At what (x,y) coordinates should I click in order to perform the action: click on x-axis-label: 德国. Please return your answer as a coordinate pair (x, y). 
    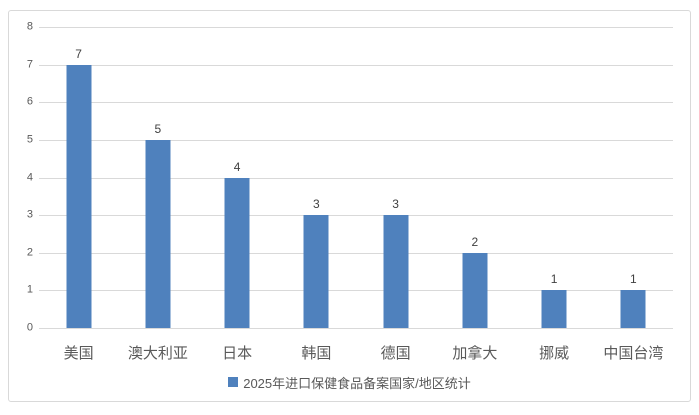
    Looking at the image, I should click on (395, 353).